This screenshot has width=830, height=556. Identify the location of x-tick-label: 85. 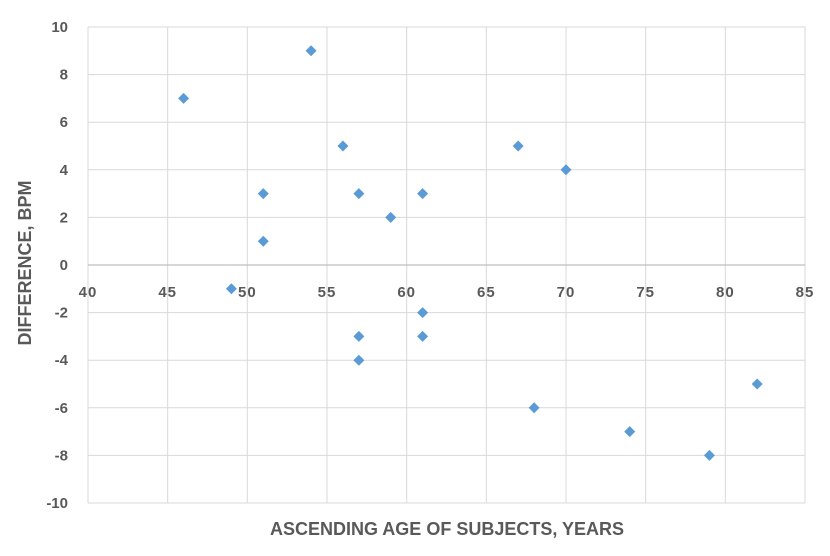
(805, 292).